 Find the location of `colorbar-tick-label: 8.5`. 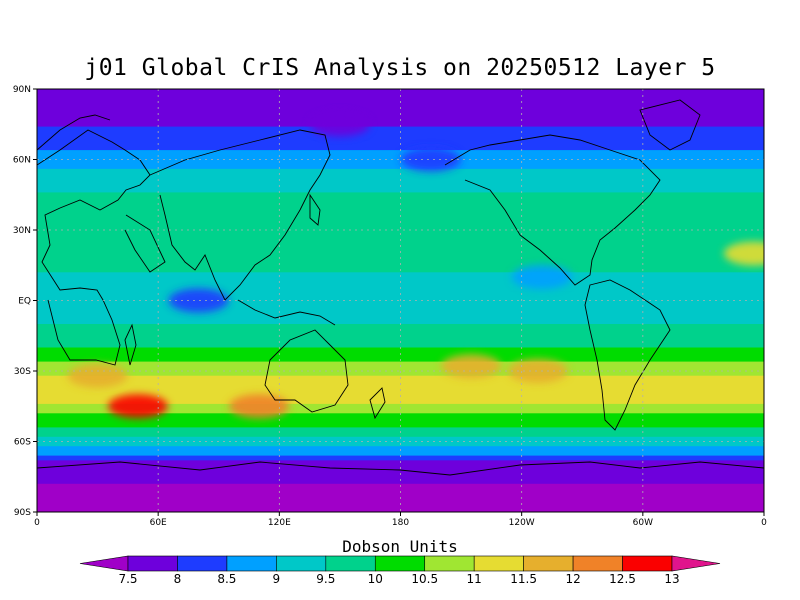

colorbar-tick-label: 8.5 is located at coordinates (226, 579).